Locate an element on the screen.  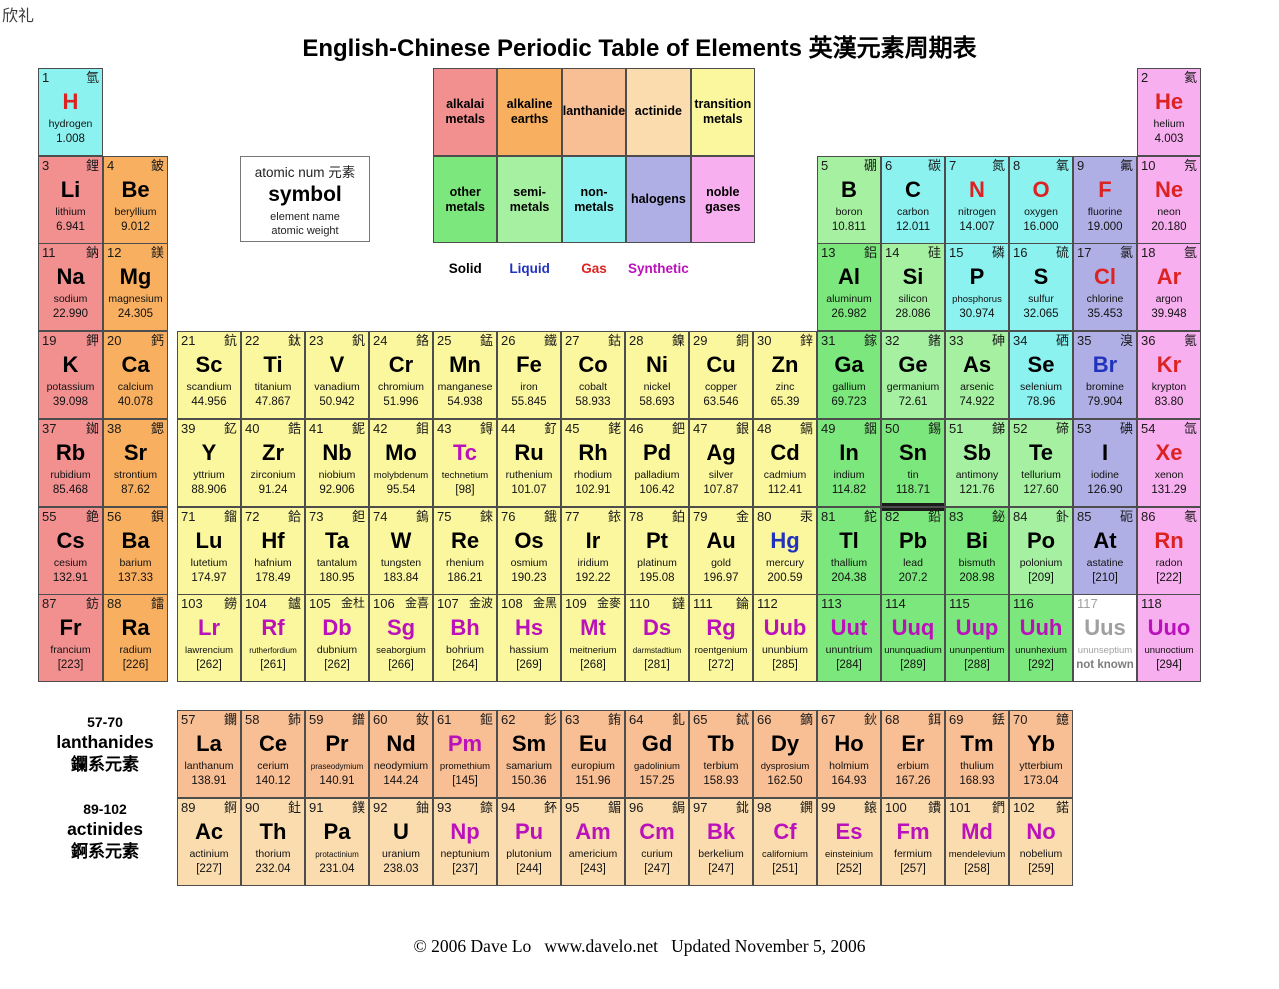
legend-state-synthetic: Synthetic is located at coordinates (658, 268).